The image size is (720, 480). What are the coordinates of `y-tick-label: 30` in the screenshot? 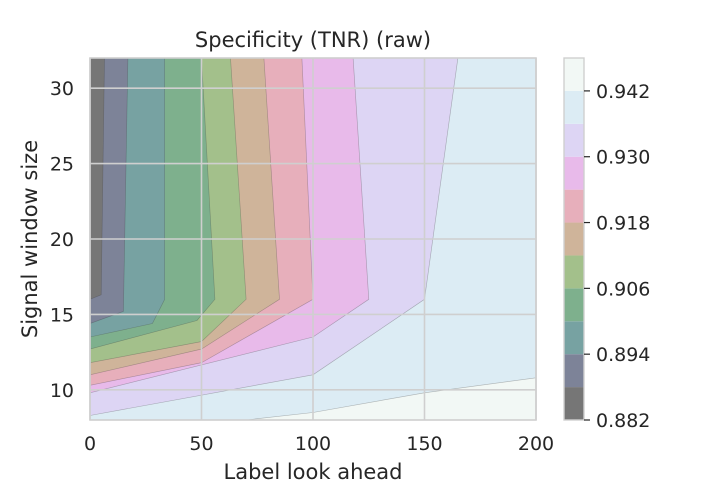 It's located at (62, 89).